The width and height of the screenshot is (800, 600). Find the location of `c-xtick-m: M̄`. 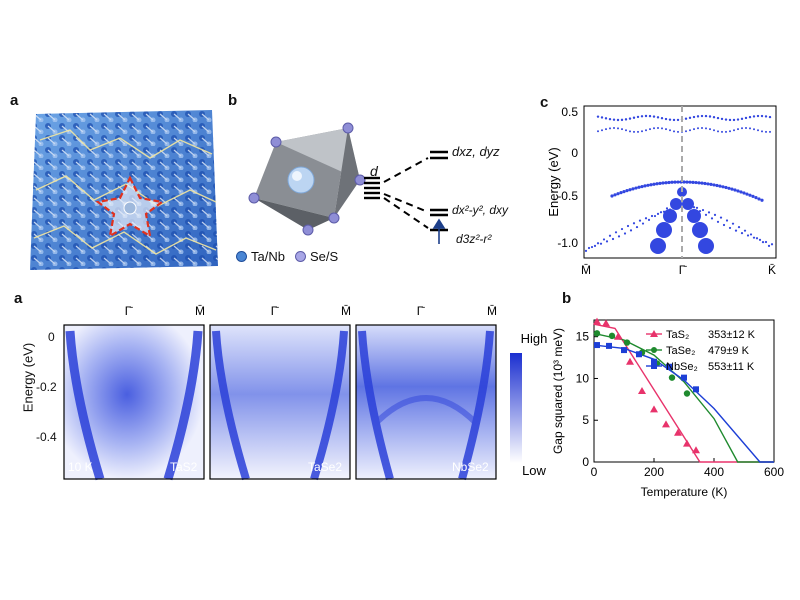

c-xtick-m: M̄ is located at coordinates (586, 270).